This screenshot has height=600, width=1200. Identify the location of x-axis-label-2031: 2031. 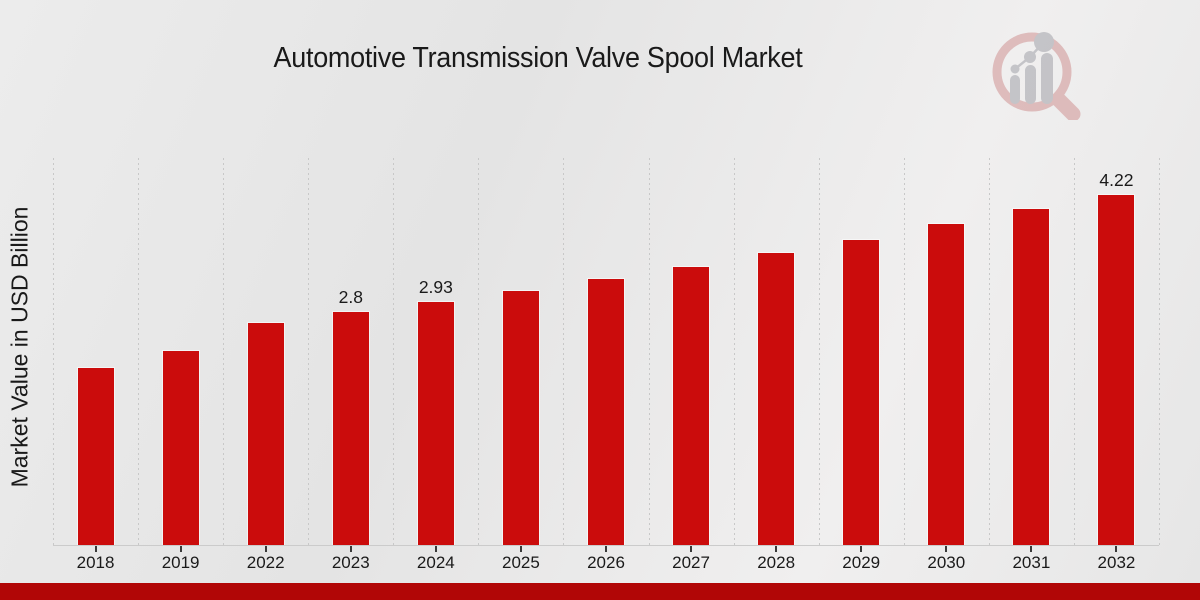
(1031, 562).